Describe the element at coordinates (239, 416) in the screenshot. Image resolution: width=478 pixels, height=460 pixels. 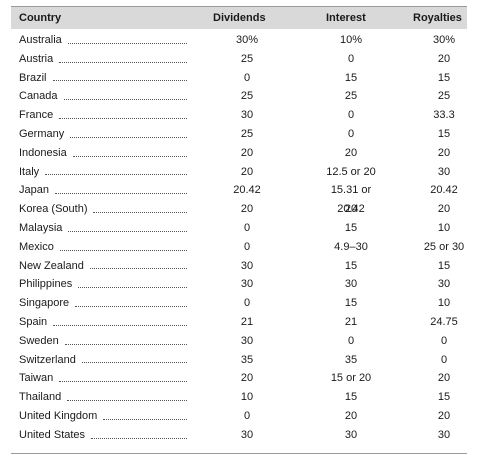
I see `table-row: United Kingdom 0 20 20` at that location.